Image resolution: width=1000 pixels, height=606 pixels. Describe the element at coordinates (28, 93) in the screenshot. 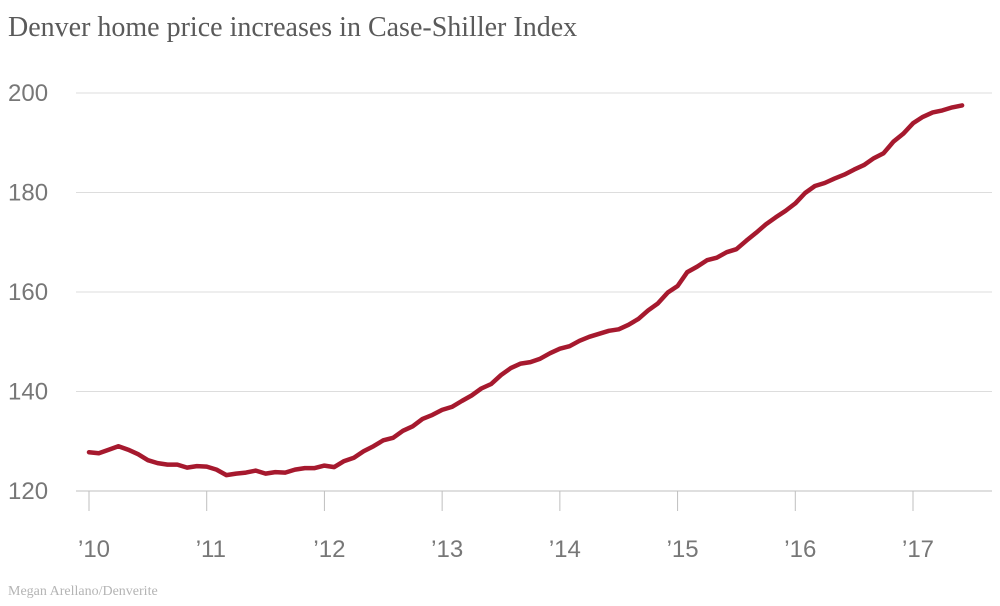

I see `y-tick-label: 200` at that location.